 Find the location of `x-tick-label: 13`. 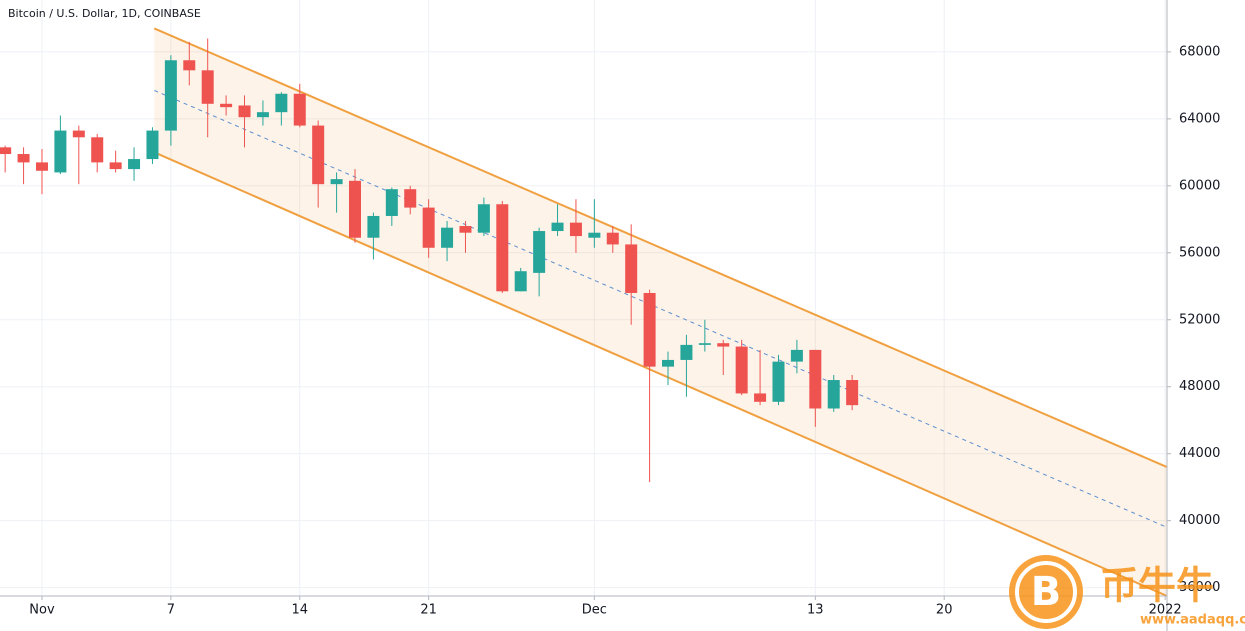

x-tick-label: 13 is located at coordinates (815, 610).